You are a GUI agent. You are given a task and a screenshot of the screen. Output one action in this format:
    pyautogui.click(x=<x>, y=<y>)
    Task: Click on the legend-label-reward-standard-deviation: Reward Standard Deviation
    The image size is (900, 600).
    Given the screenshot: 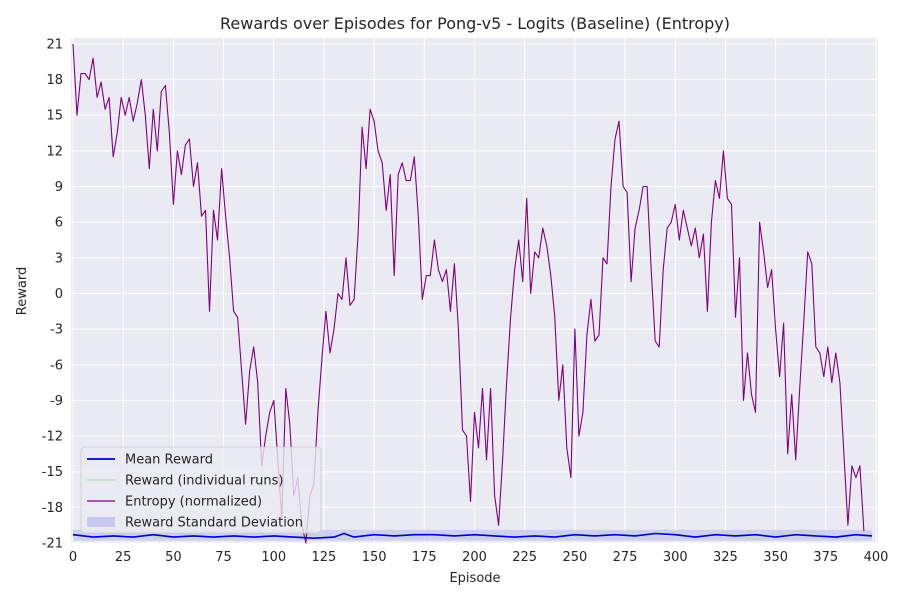 What is the action you would take?
    pyautogui.click(x=214, y=523)
    